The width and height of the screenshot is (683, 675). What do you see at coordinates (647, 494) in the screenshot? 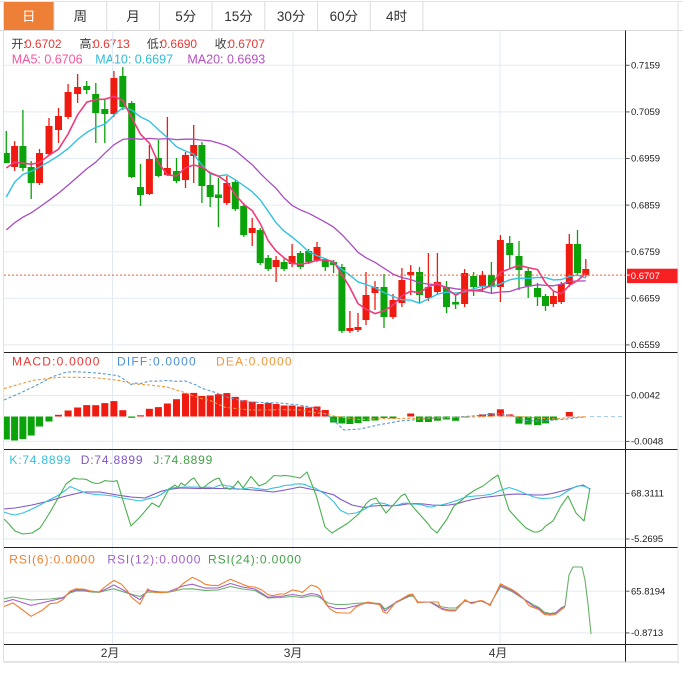
I see `svg-text: 68.3111` at bounding box center [647, 494].